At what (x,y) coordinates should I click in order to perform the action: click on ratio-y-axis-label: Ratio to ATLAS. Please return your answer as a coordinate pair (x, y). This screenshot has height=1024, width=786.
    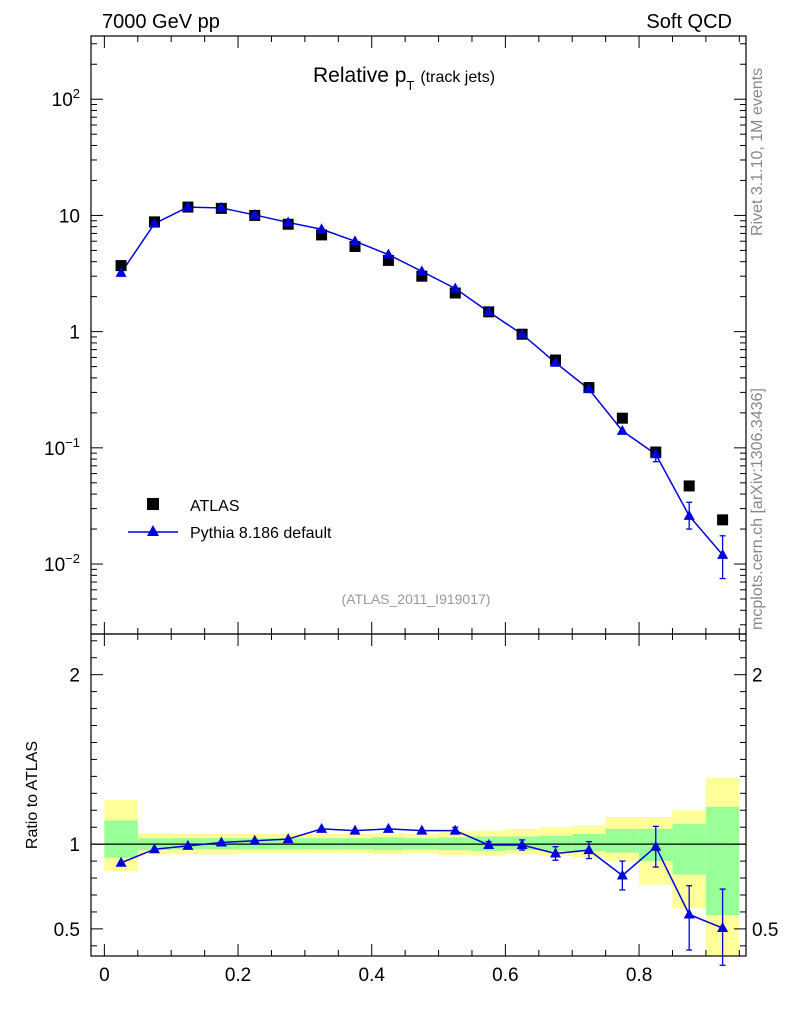
    Looking at the image, I should click on (32, 795).